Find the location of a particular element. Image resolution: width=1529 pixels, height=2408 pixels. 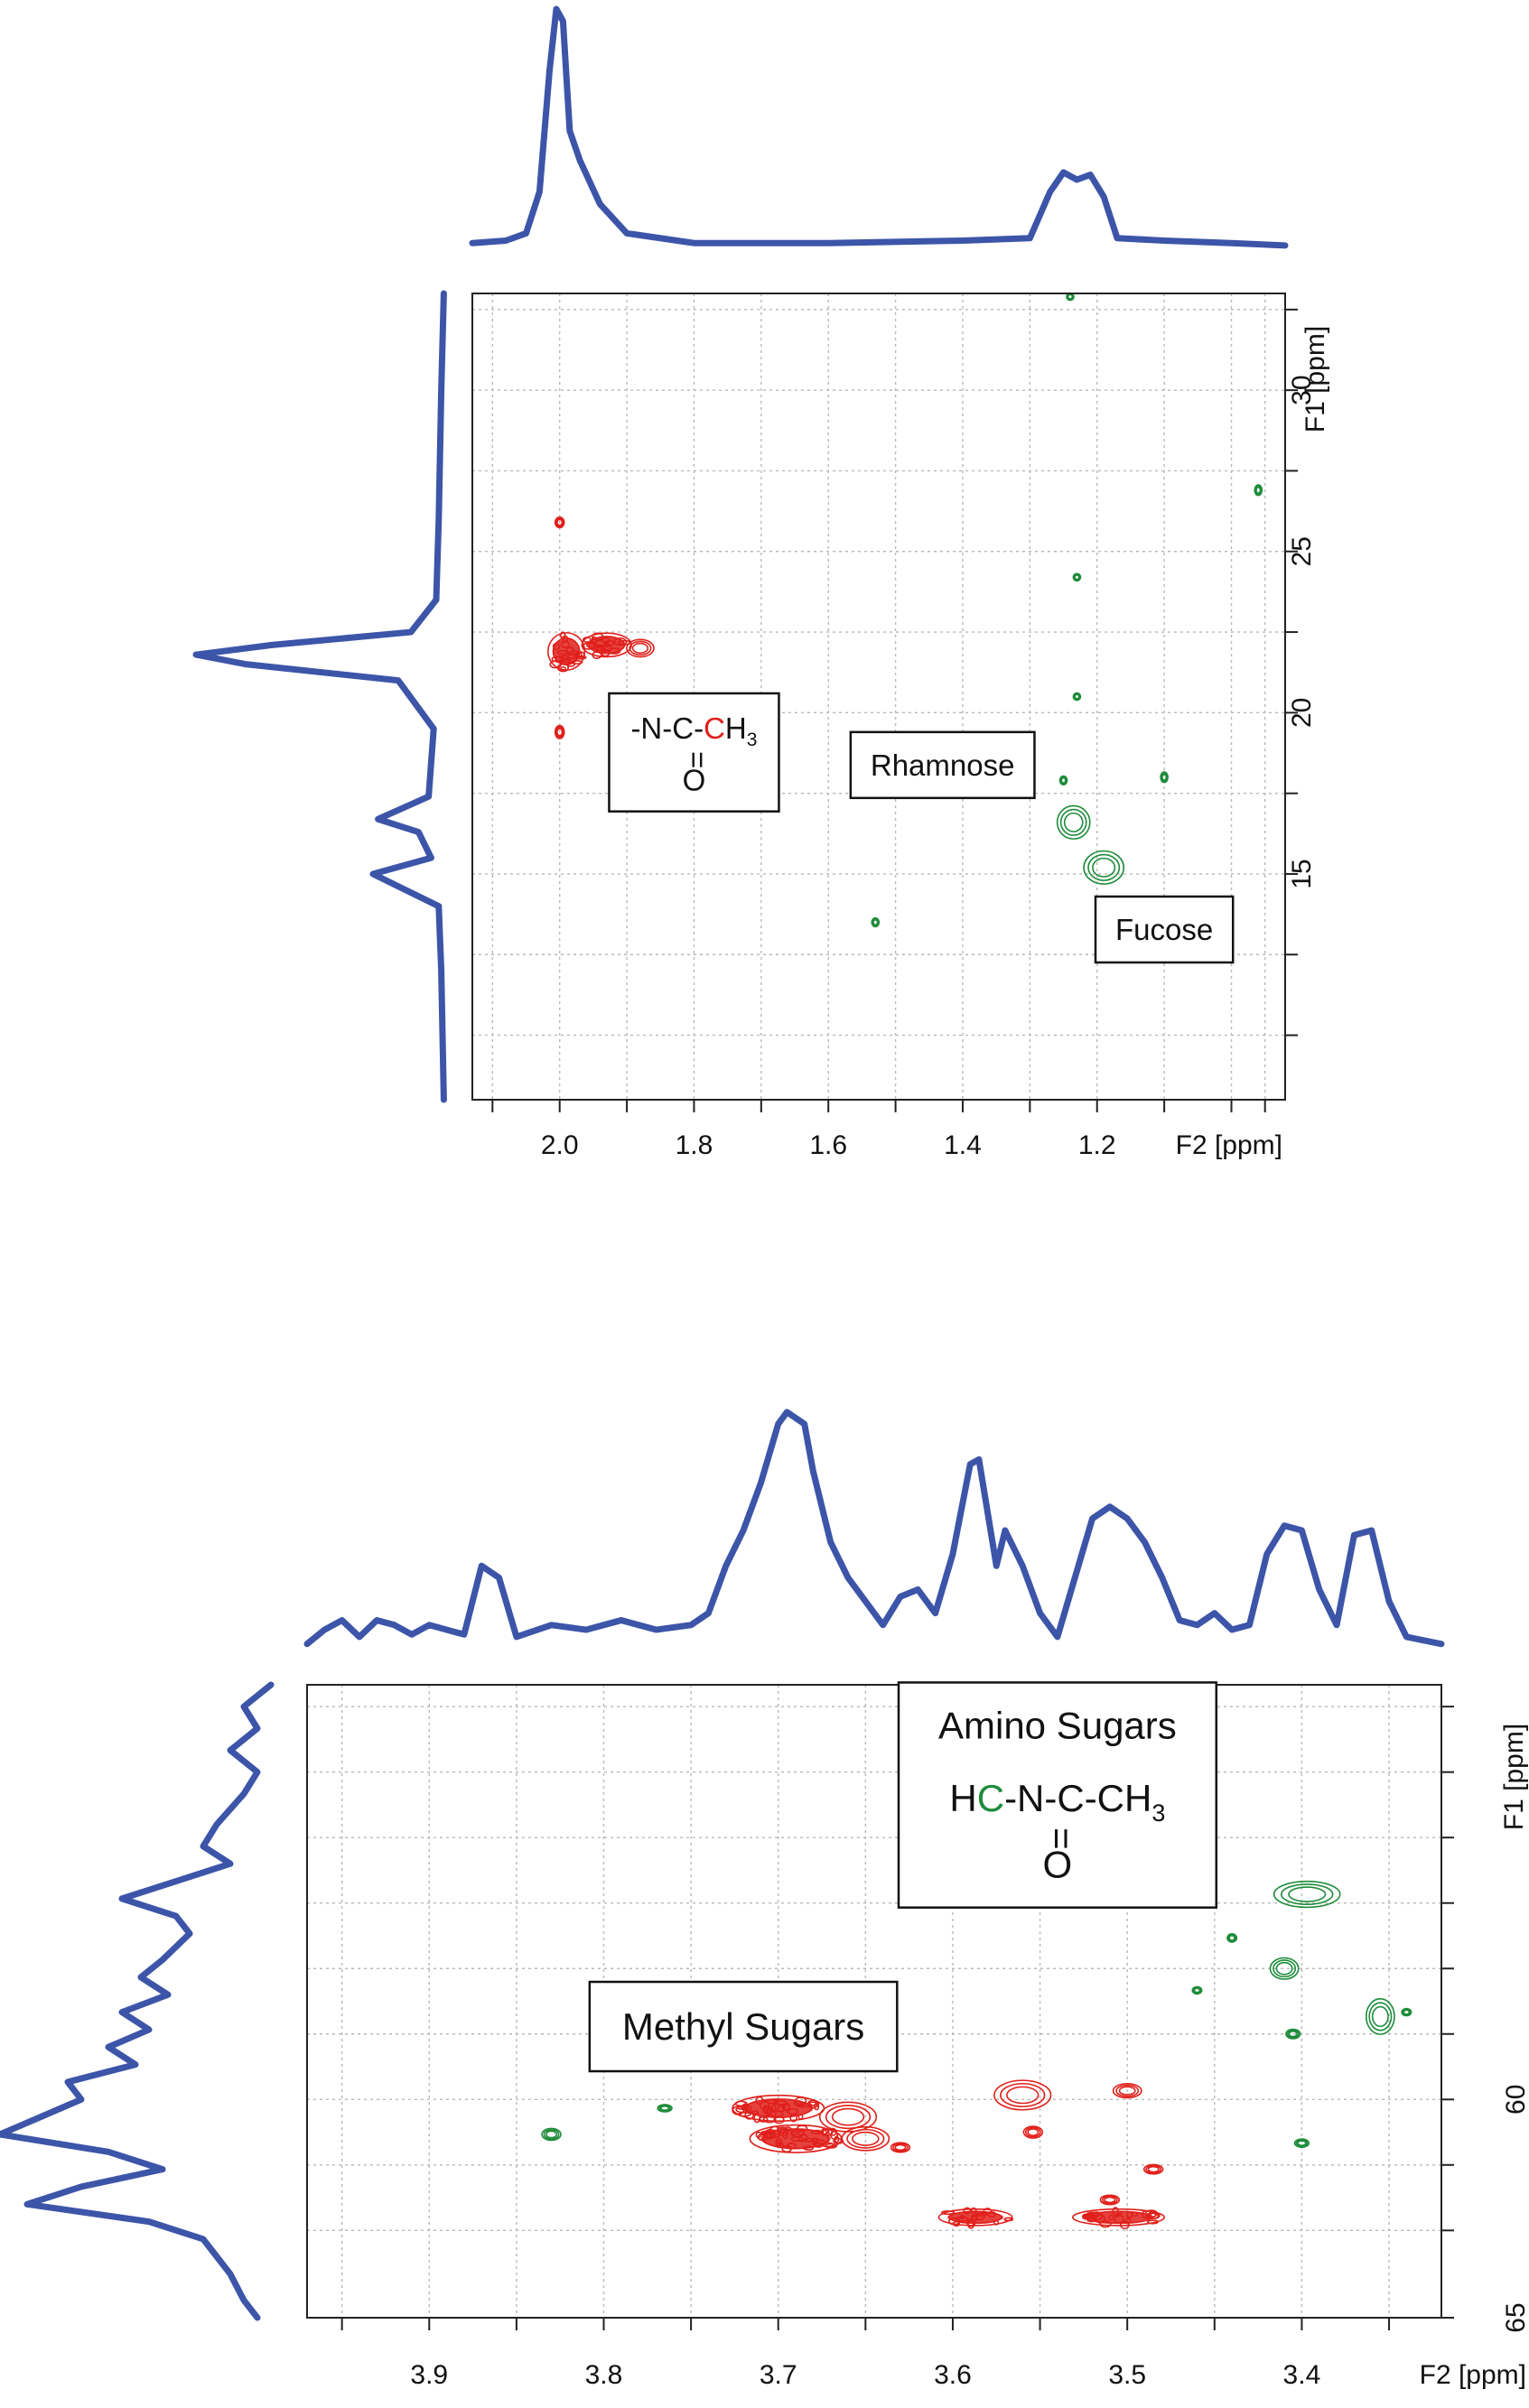

y-tick-label: 30 is located at coordinates (1302, 389).